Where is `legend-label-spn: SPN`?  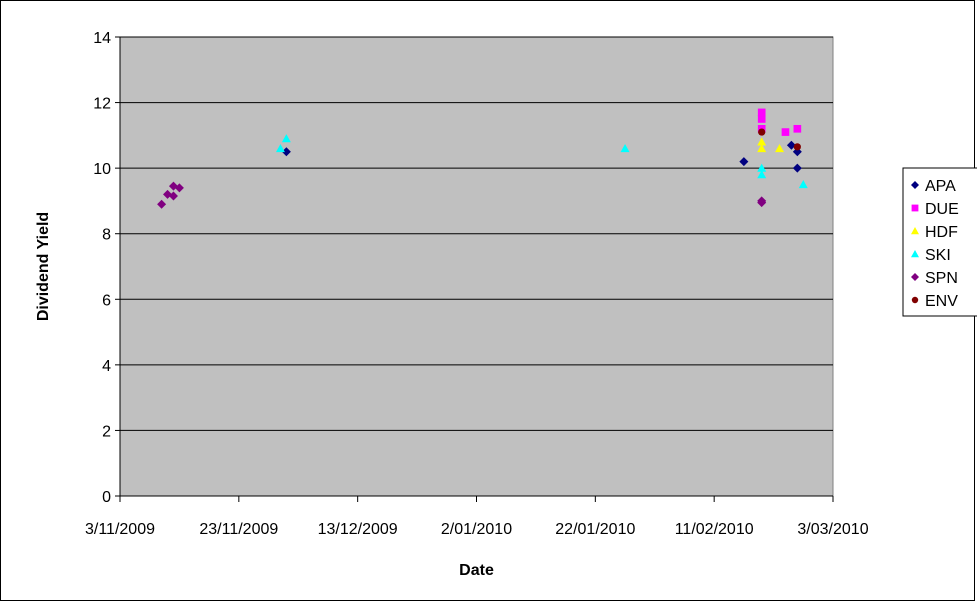
legend-label-spn: SPN is located at coordinates (941, 278).